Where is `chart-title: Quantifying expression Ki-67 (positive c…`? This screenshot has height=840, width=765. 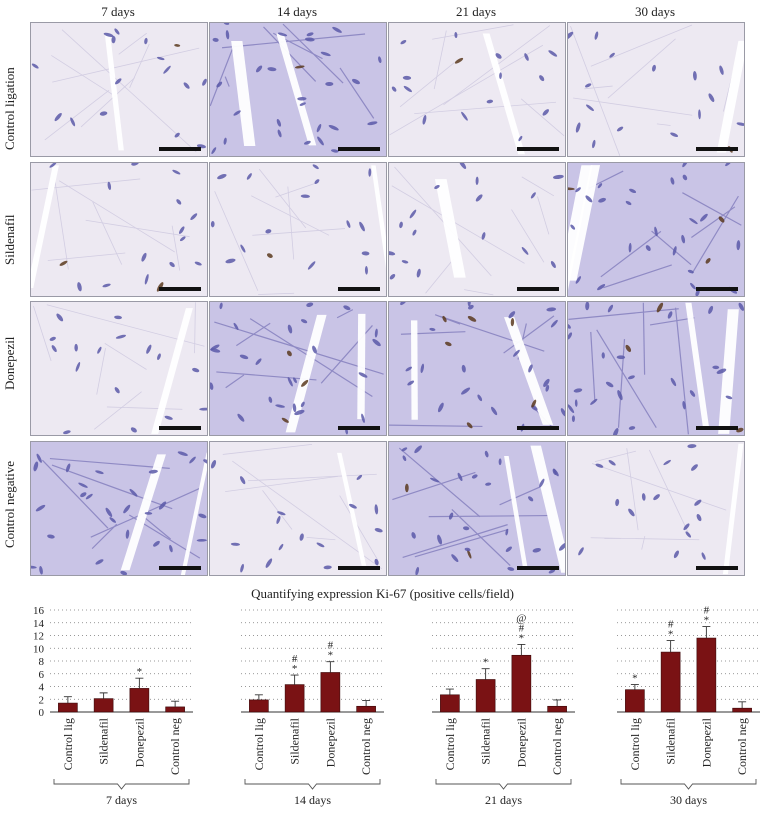
chart-title: Quantifying expression Ki-67 (positive c… is located at coordinates (382, 593).